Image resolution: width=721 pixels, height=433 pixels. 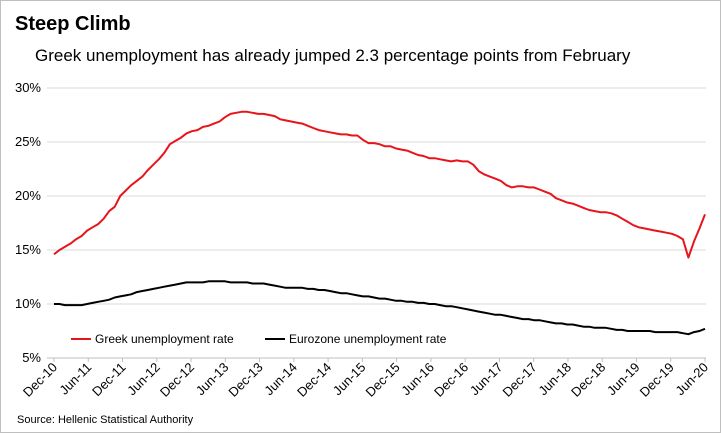 I want to click on x-tick-label: Jun-18, so click(x=554, y=379).